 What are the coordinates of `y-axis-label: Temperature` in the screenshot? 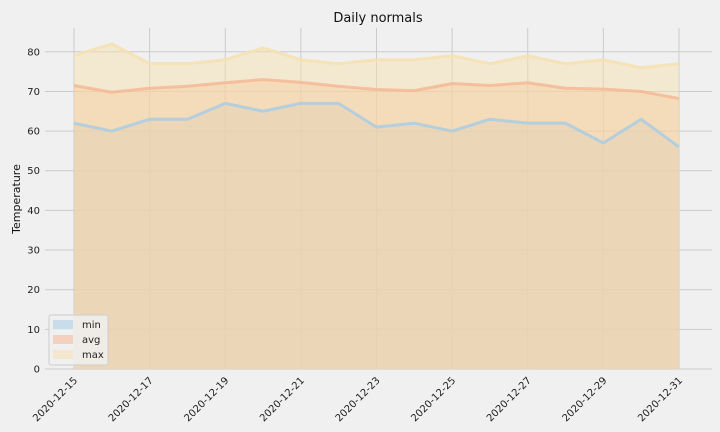 It's located at (16, 199).